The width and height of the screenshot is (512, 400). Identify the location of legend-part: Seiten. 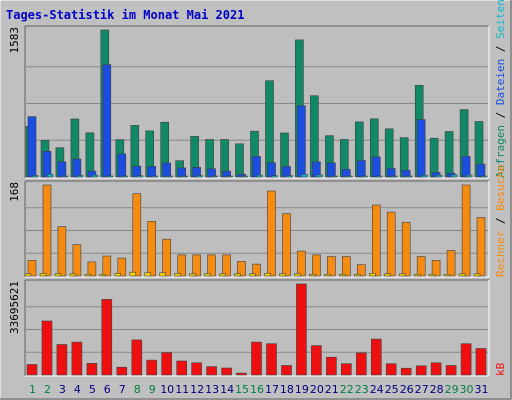
(500, 23).